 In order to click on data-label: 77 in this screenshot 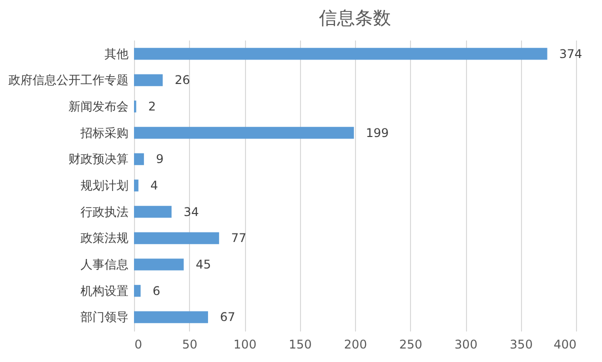, I will do `click(238, 238)`.